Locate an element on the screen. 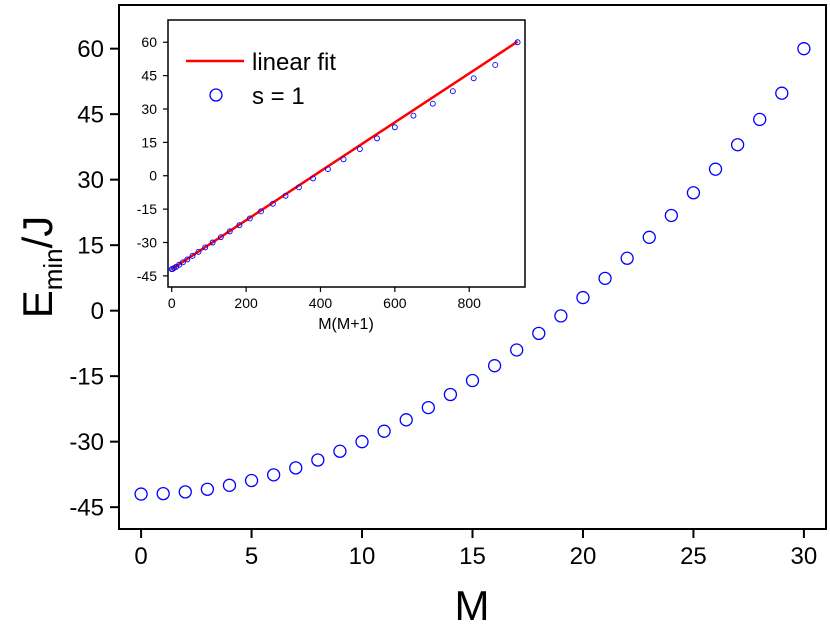 Image resolution: width=830 pixels, height=631 pixels. main-x-axis-label: M is located at coordinates (472, 605).